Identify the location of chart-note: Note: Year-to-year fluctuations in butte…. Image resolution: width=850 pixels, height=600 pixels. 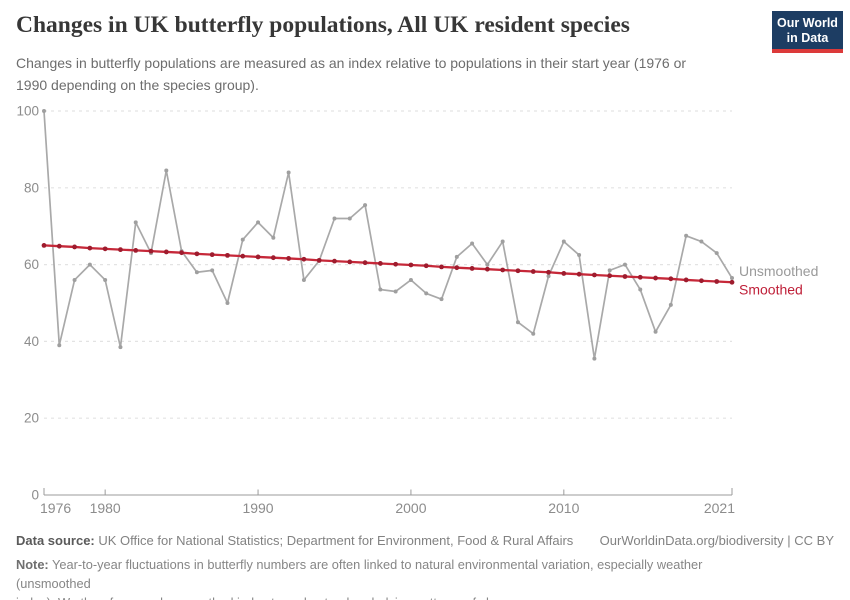
(397, 577).